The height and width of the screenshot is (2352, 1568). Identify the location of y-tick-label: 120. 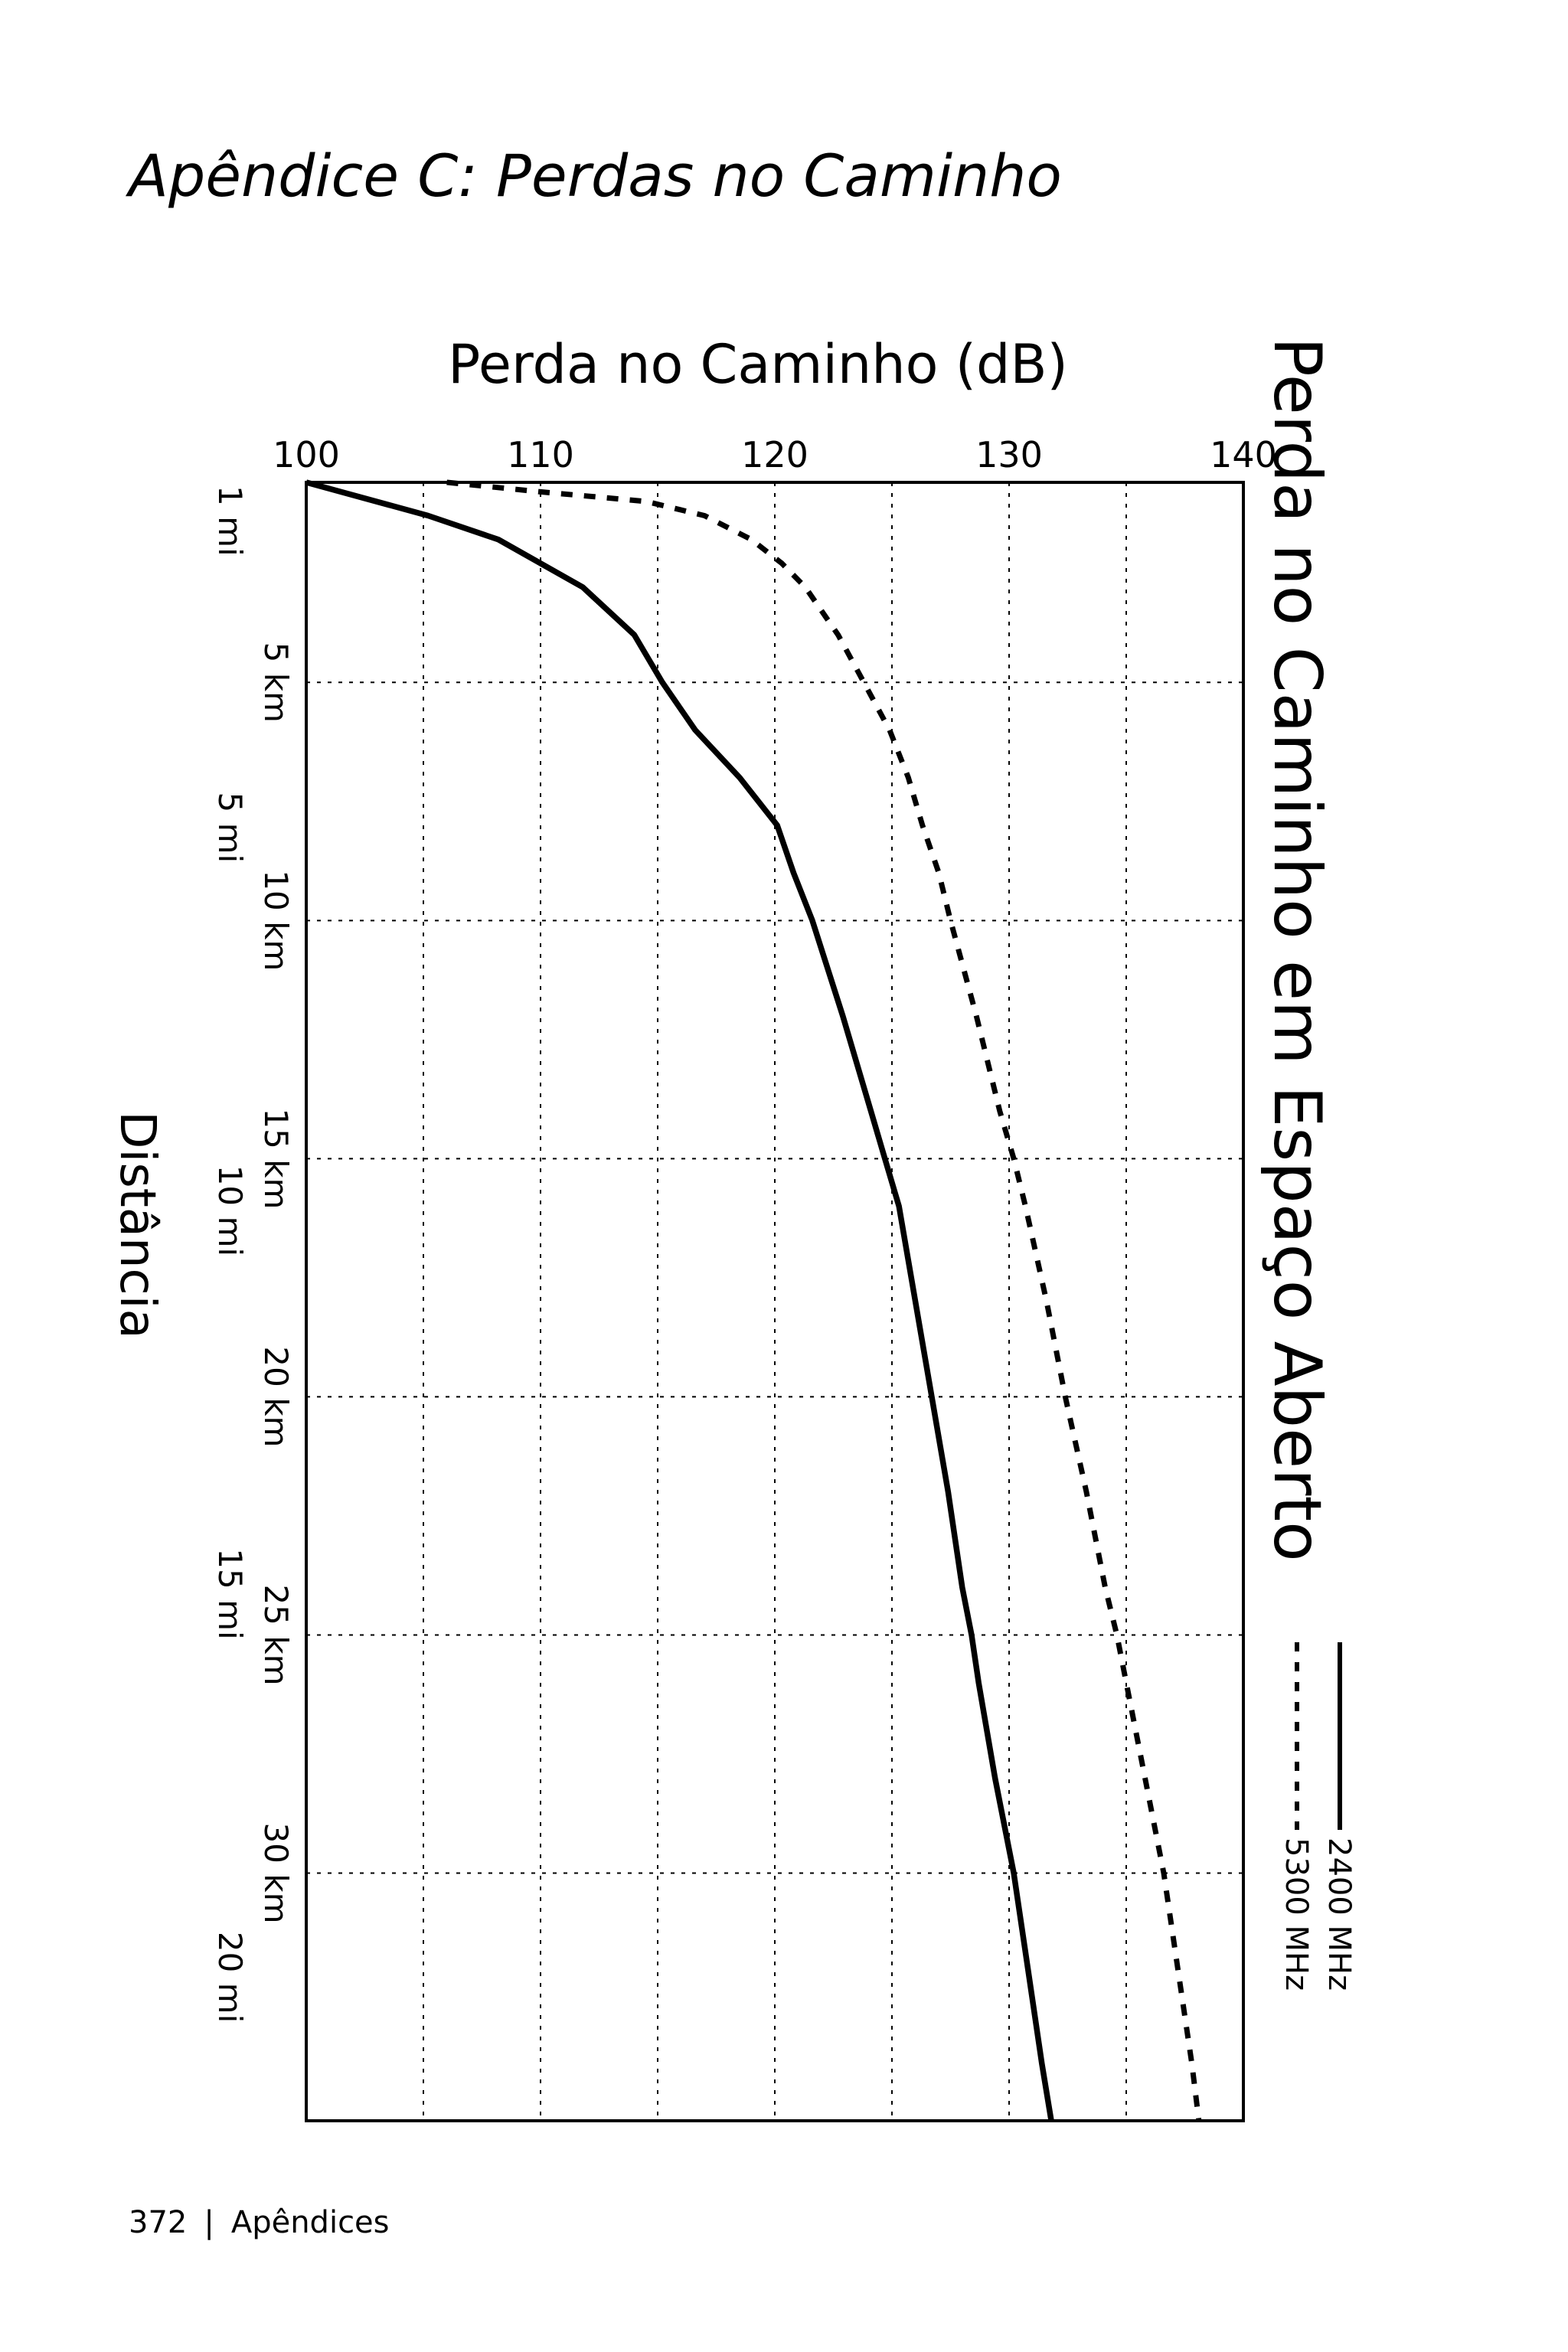
(774, 454).